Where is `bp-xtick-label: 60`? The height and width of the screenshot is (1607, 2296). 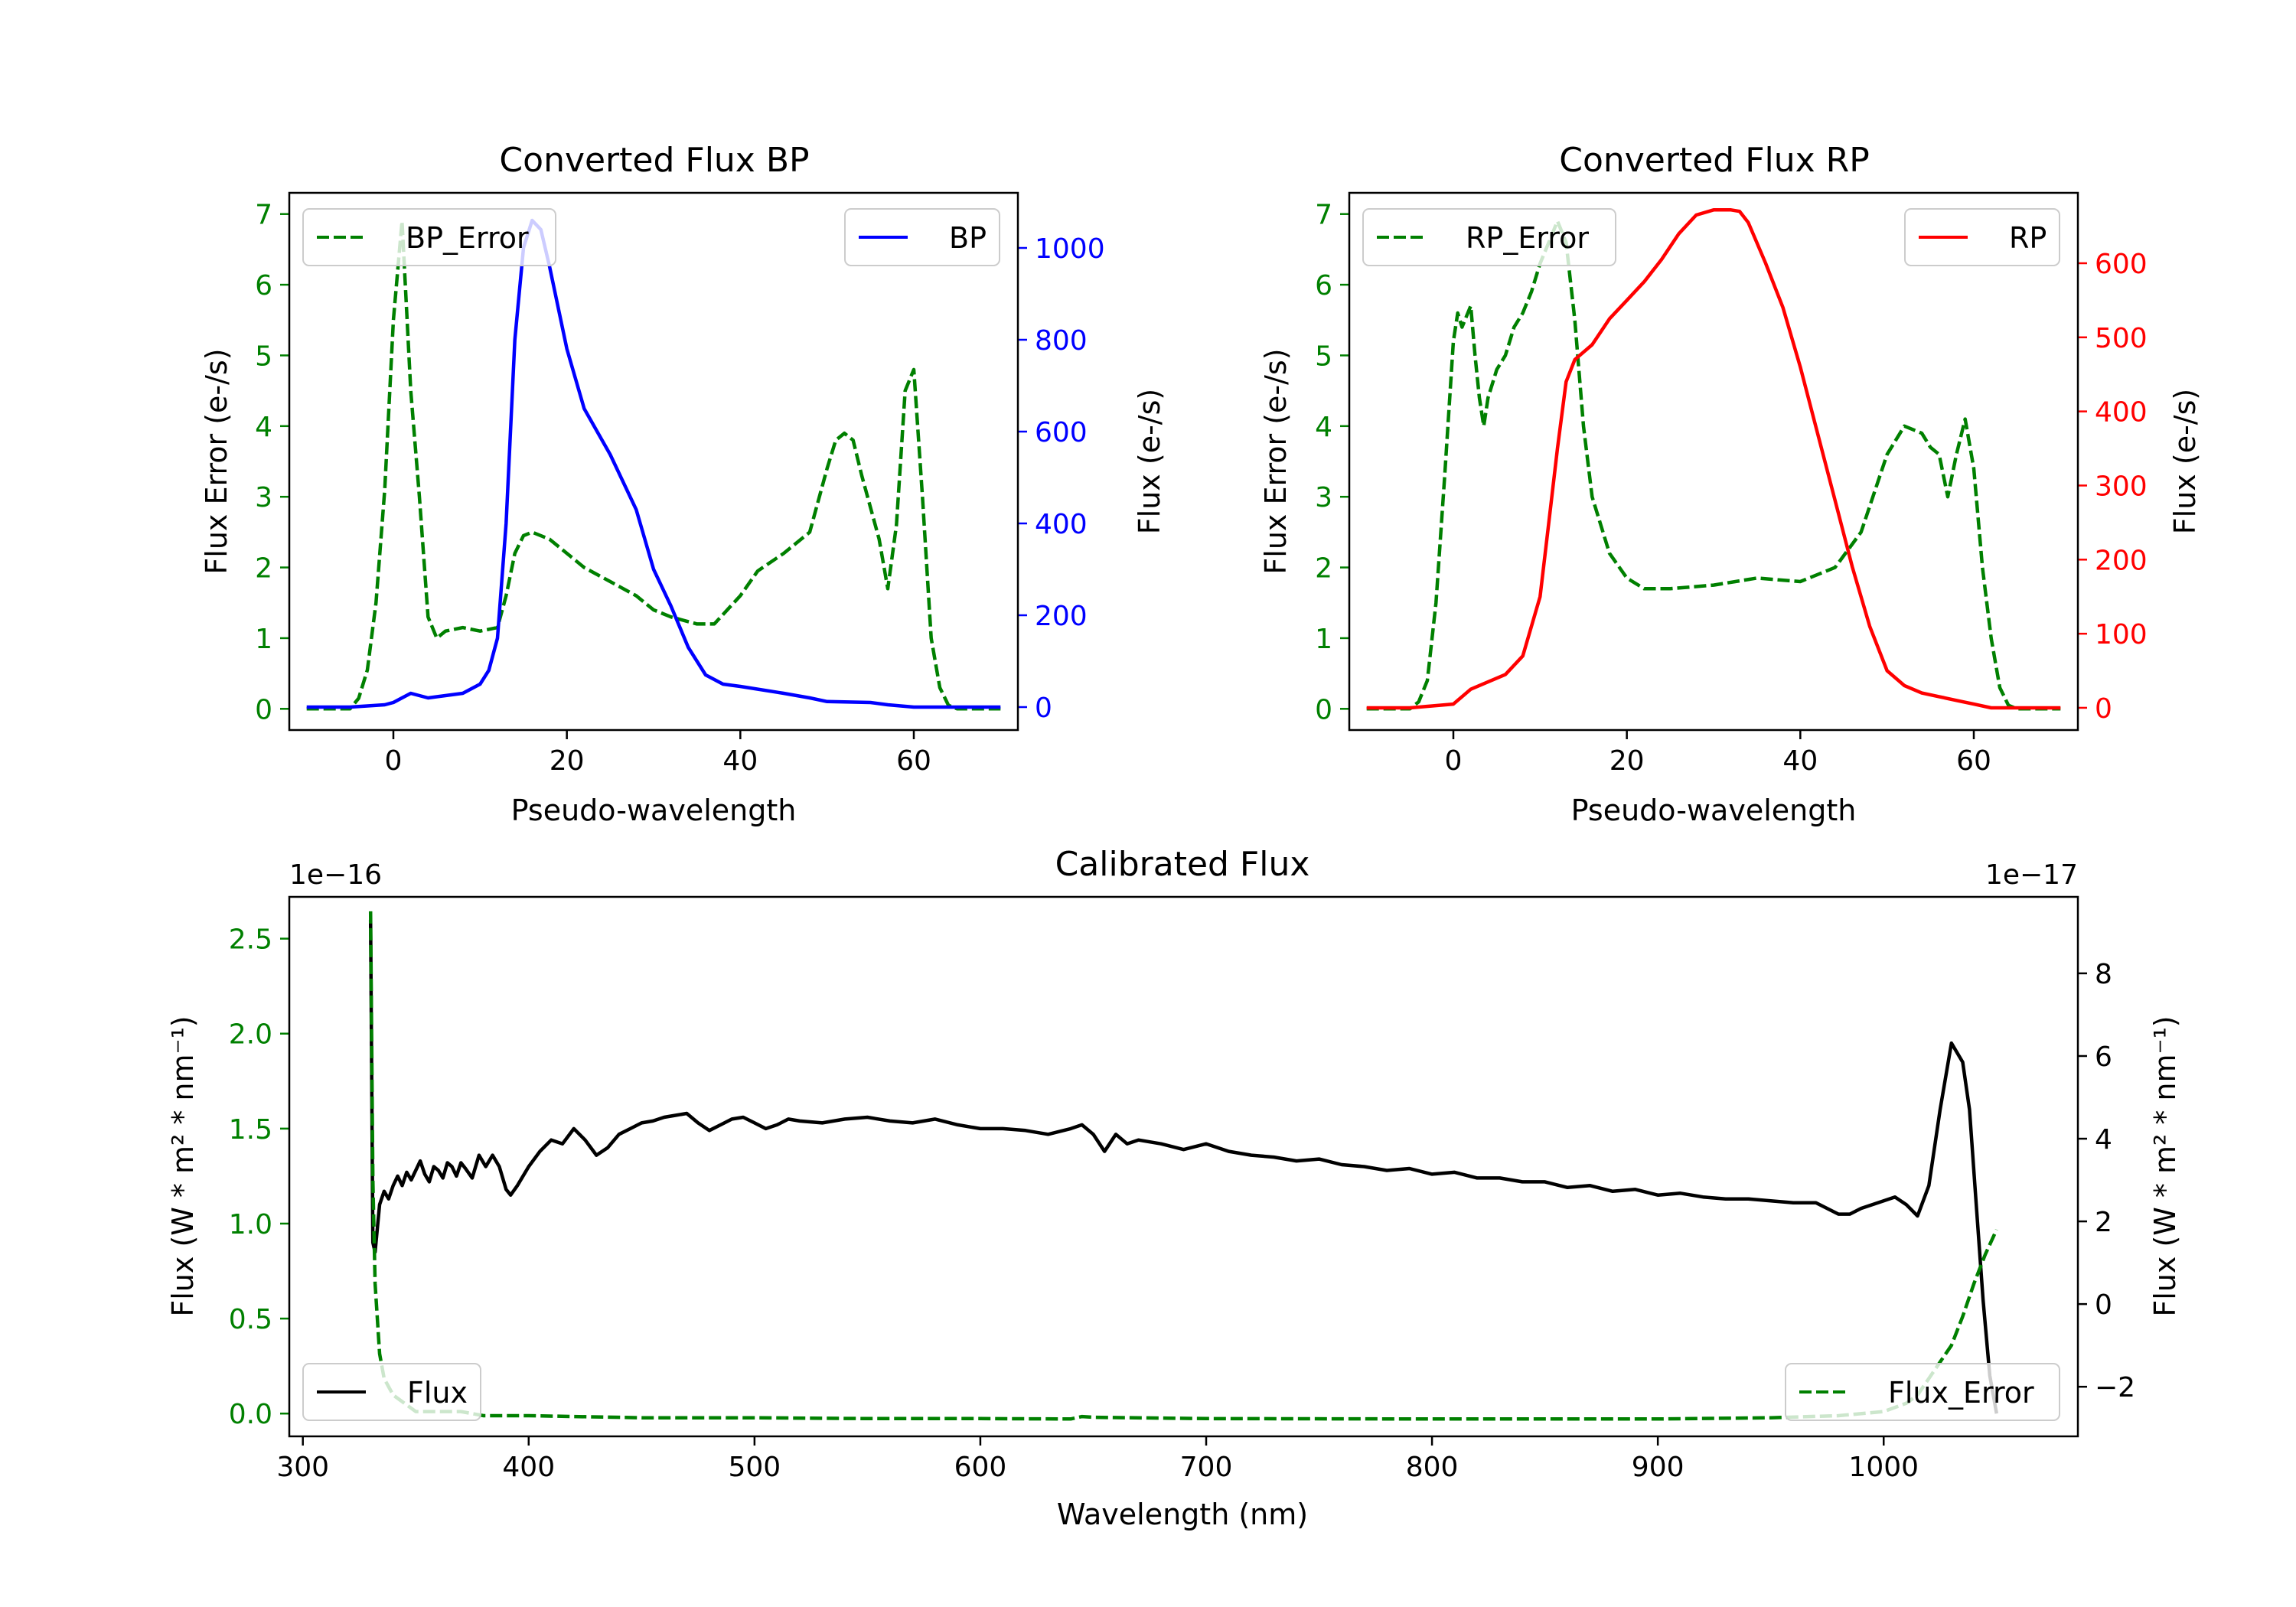
bp-xtick-label: 60 is located at coordinates (913, 761).